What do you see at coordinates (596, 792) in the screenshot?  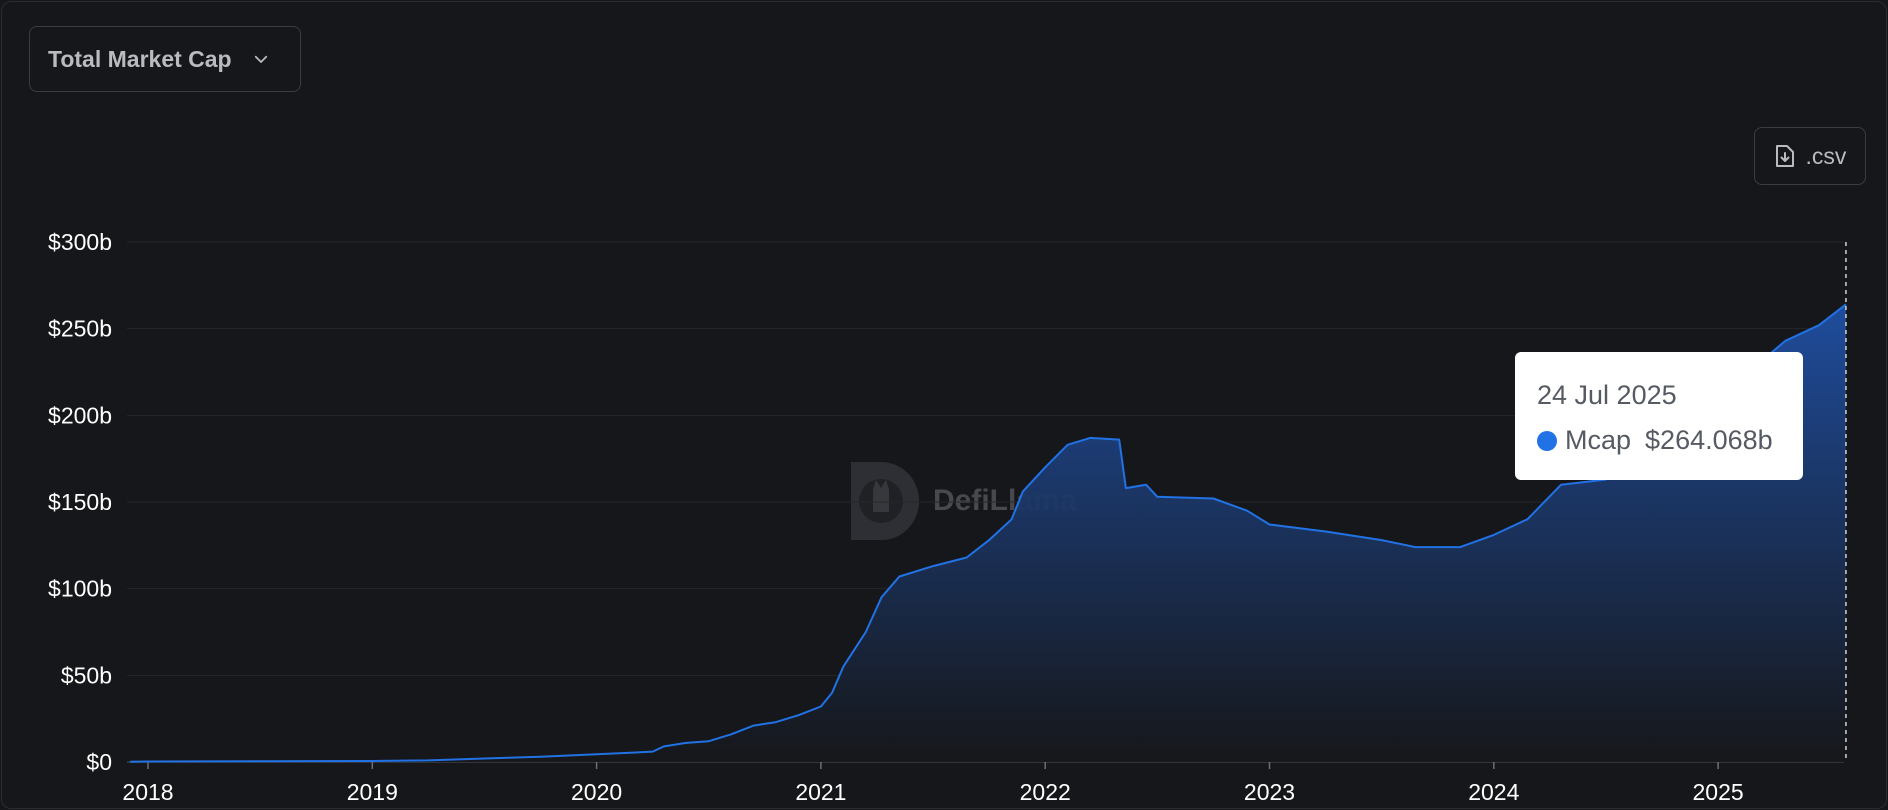 I see `x-tick-label: 2020` at bounding box center [596, 792].